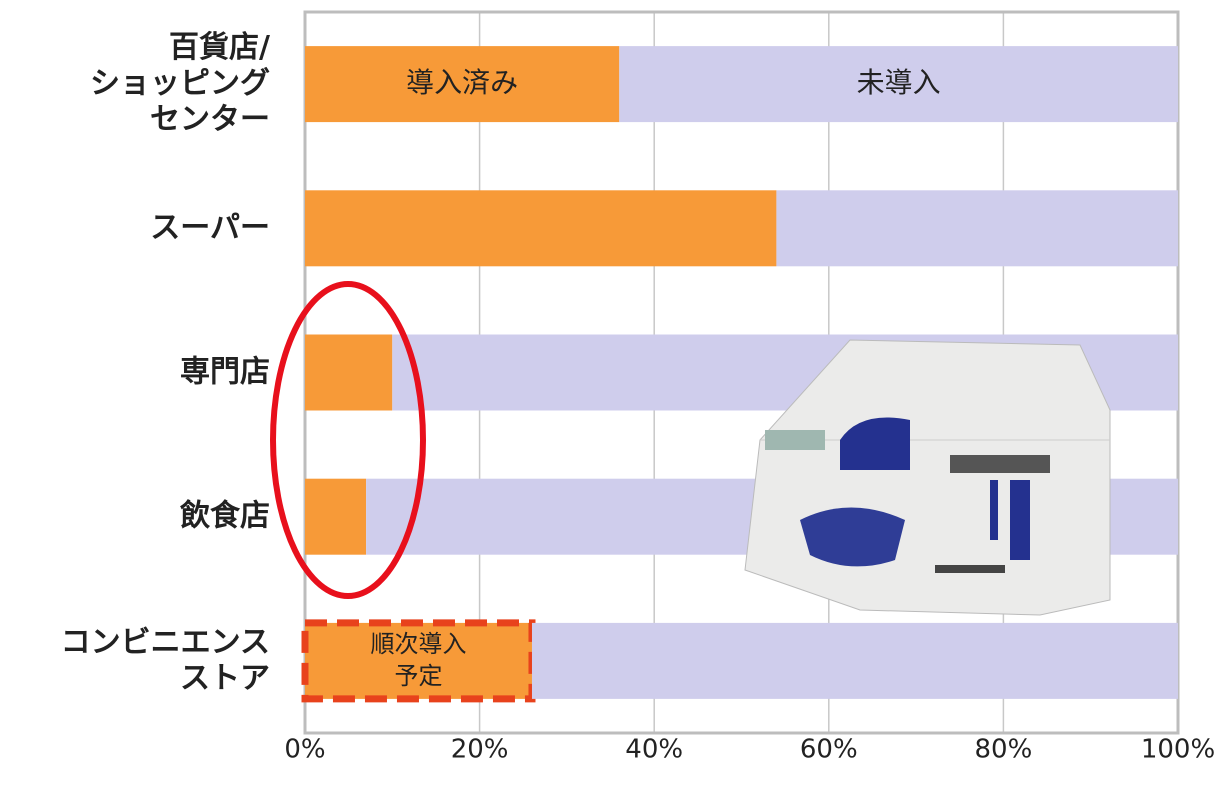  I want to click on series-label: 導入済み, so click(462, 82).